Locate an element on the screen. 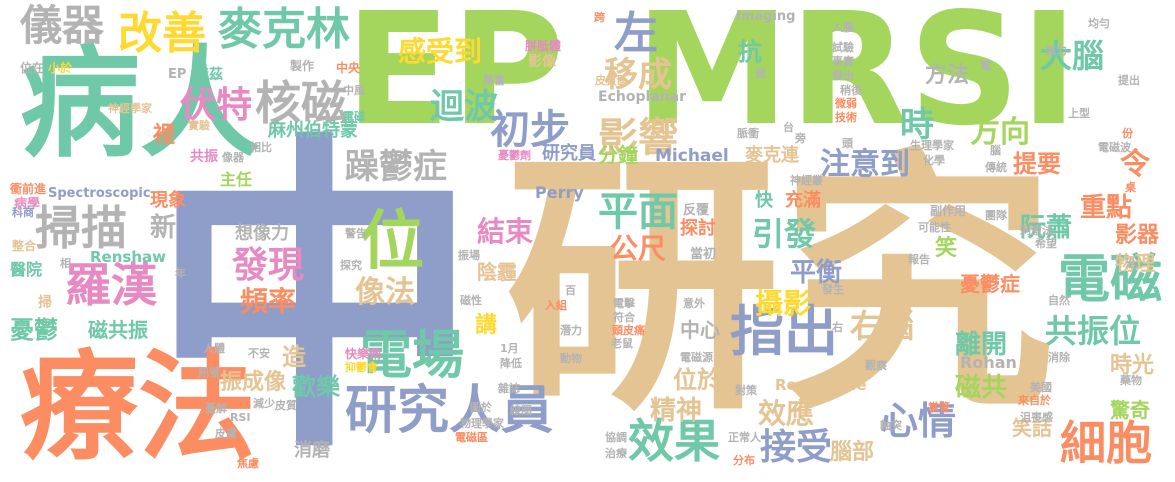 The image size is (1175, 482). word-yiyue: 1月 is located at coordinates (509, 348).